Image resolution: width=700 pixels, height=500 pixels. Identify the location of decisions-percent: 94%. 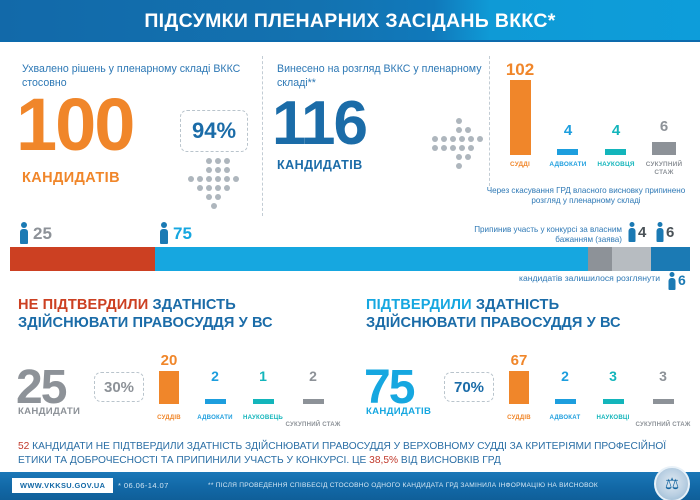
(214, 130).